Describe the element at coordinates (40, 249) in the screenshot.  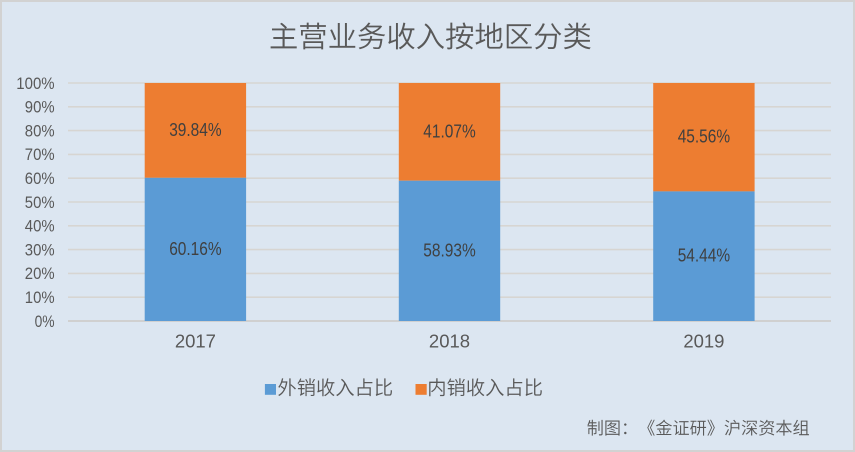
I see `svg-text: 30%` at that location.